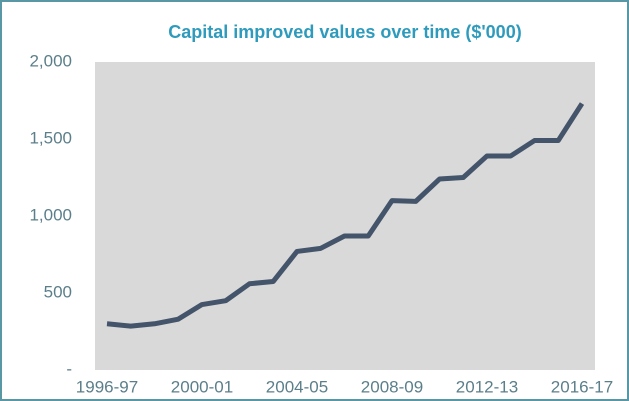 This screenshot has height=401, width=629. What do you see at coordinates (487, 386) in the screenshot?
I see `x-tick-label: 2012-13` at bounding box center [487, 386].